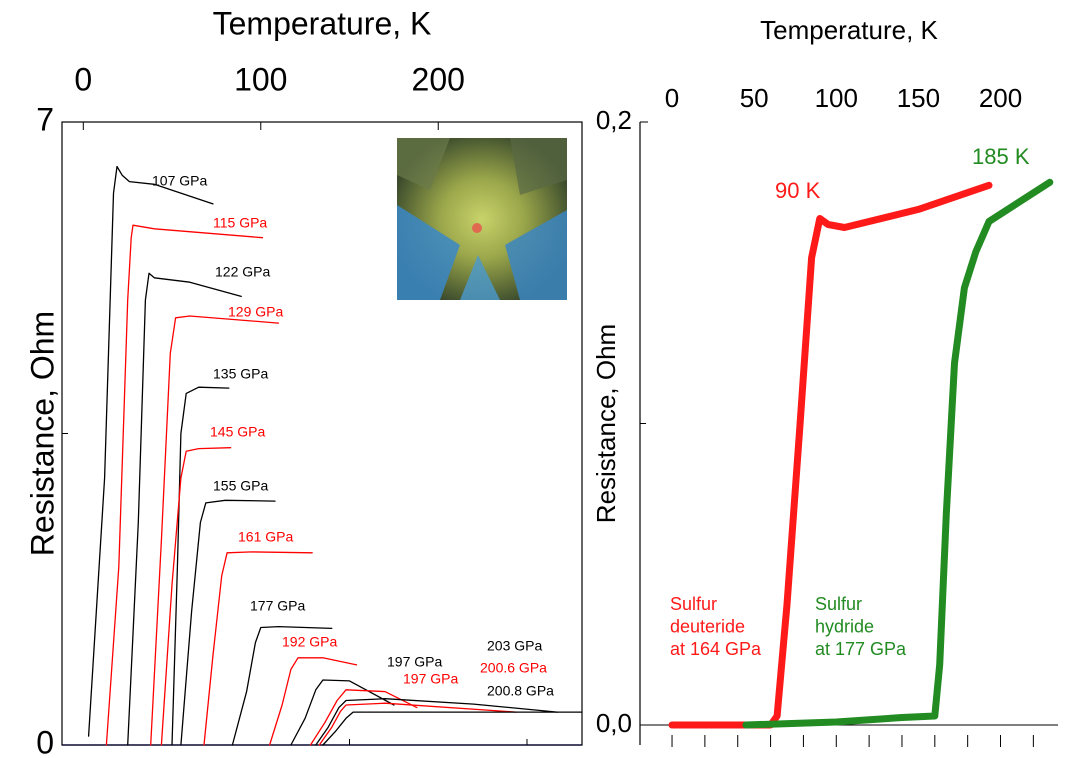 This screenshot has height=758, width=1069. I want to click on series-label: 129 GPa, so click(255, 312).